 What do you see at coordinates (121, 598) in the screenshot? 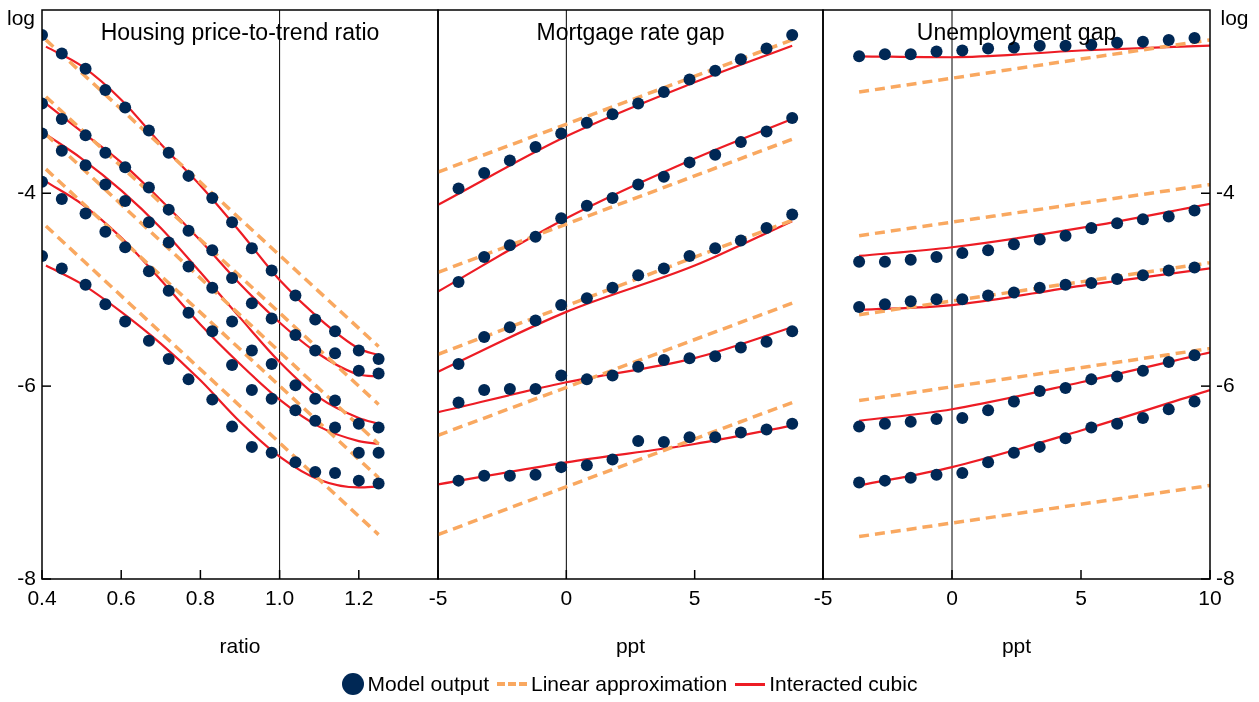
I see `x-tick-label: 0.6` at bounding box center [121, 598].